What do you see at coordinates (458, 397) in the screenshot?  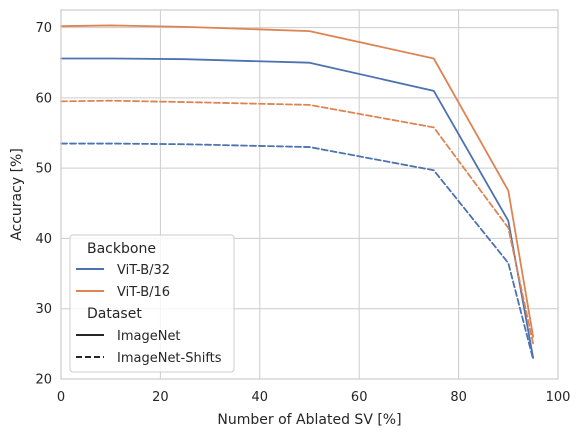 I see `x-tick-label: 80` at bounding box center [458, 397].